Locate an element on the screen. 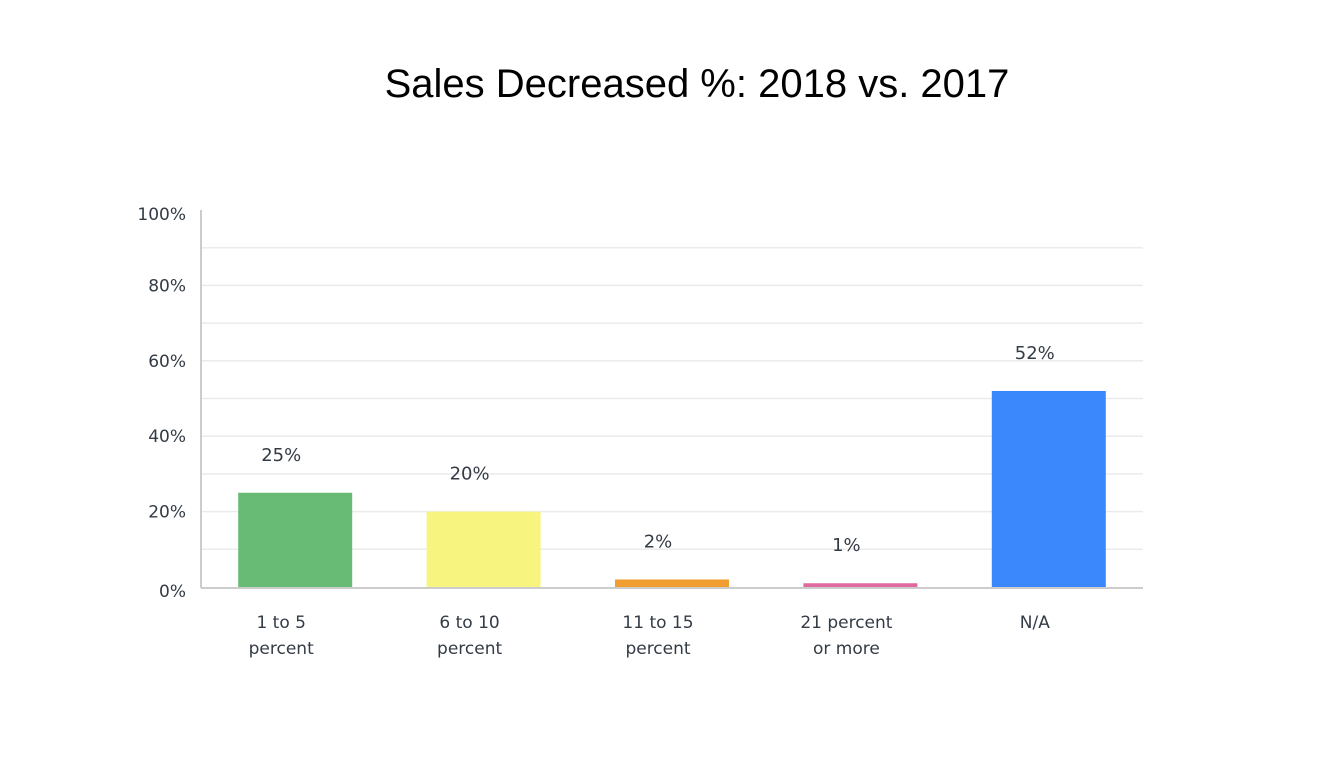 This screenshot has height=775, width=1321. data-label: 20% is located at coordinates (470, 474).